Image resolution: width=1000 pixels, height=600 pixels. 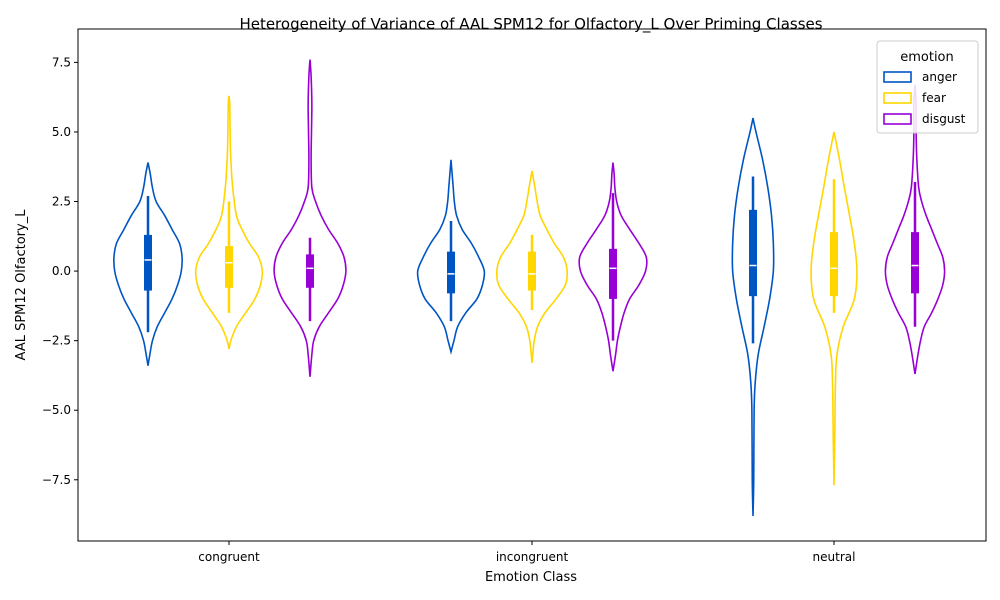 What do you see at coordinates (531, 577) in the screenshot?
I see `x-axis-label: Emotion Class` at bounding box center [531, 577].